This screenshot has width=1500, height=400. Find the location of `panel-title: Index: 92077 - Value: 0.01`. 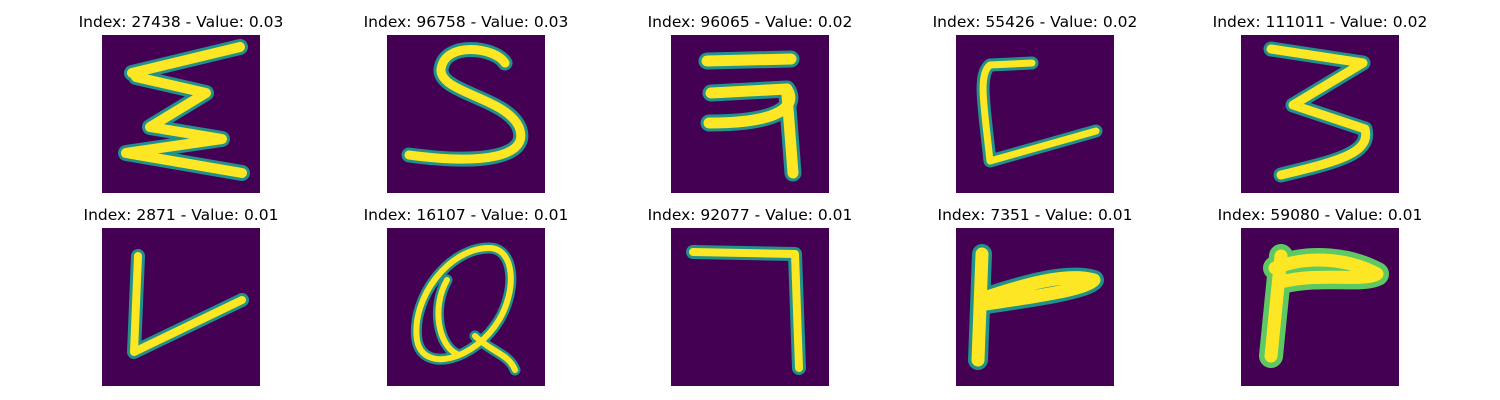

panel-title: Index: 92077 - Value: 0.01 is located at coordinates (750, 215).